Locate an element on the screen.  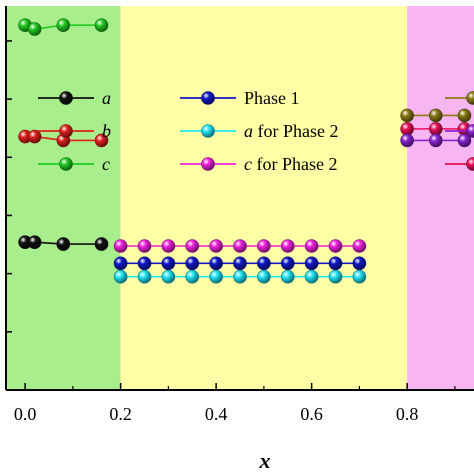
series-c_green is located at coordinates (63, 27).